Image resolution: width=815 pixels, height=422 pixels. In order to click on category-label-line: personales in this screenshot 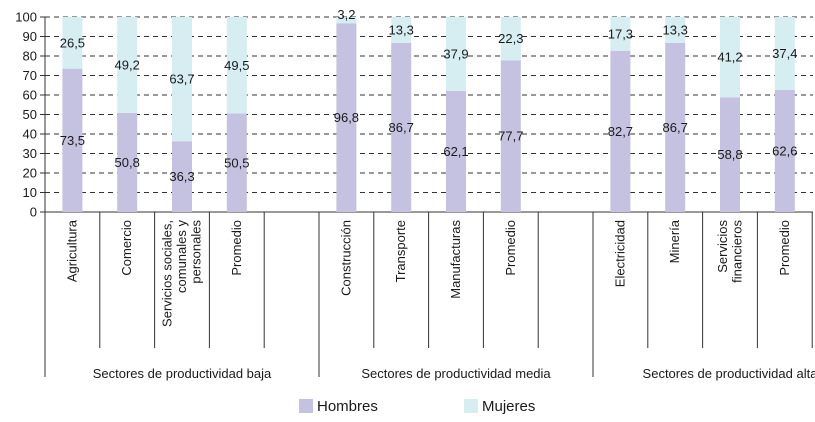, I will do `click(196, 252)`.